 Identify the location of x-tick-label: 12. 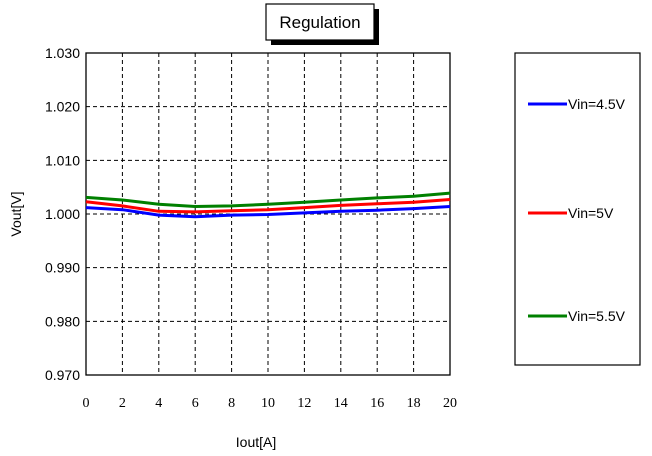
(304, 403).